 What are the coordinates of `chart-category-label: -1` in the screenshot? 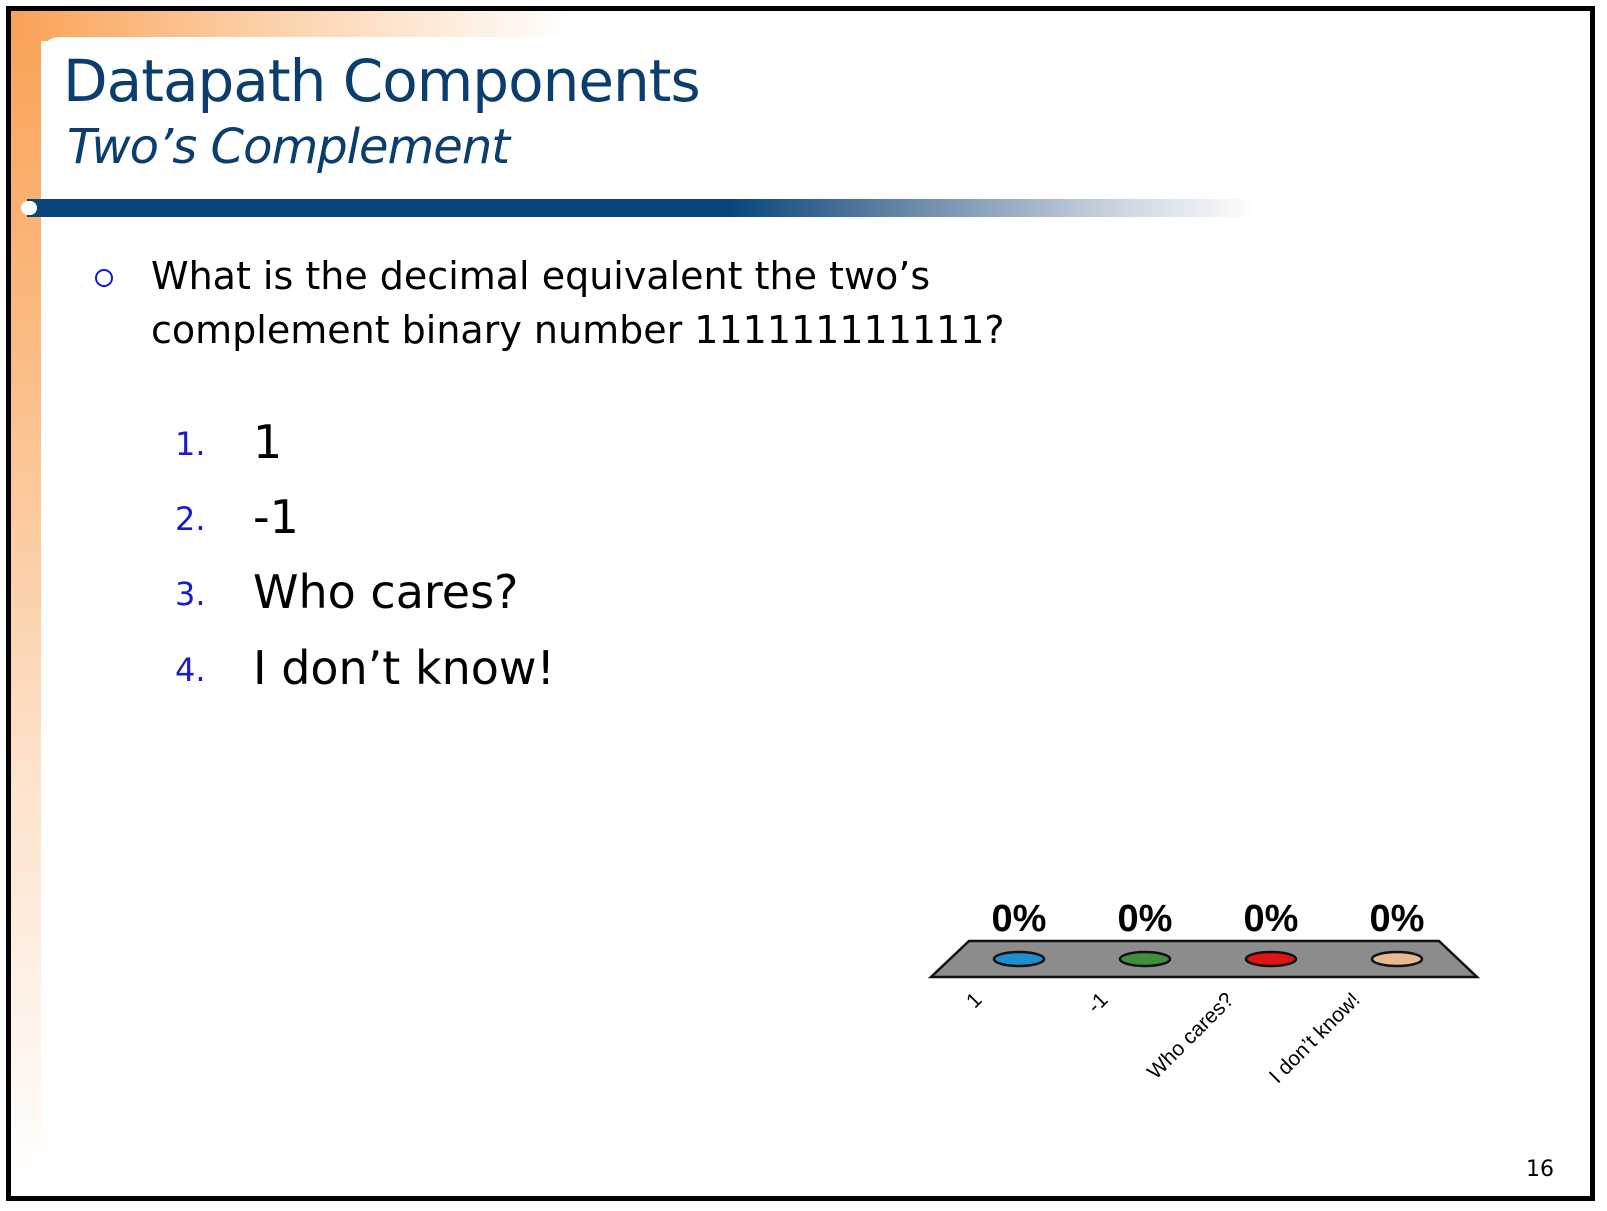 It's located at (1097, 1002).